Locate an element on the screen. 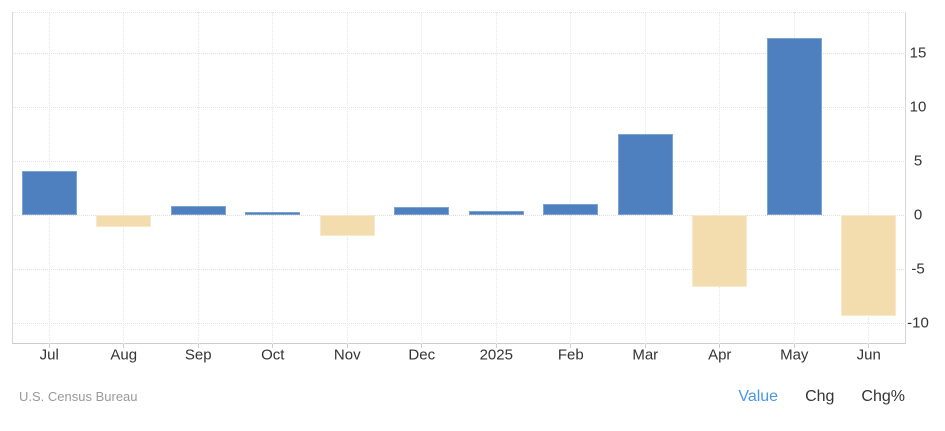 This screenshot has width=945, height=431. x-tick-aug is located at coordinates (124, 346).